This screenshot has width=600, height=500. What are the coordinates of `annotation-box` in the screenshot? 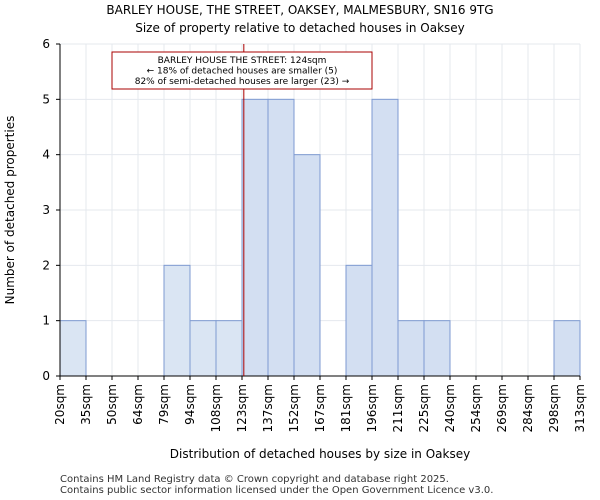 It's located at (242, 70).